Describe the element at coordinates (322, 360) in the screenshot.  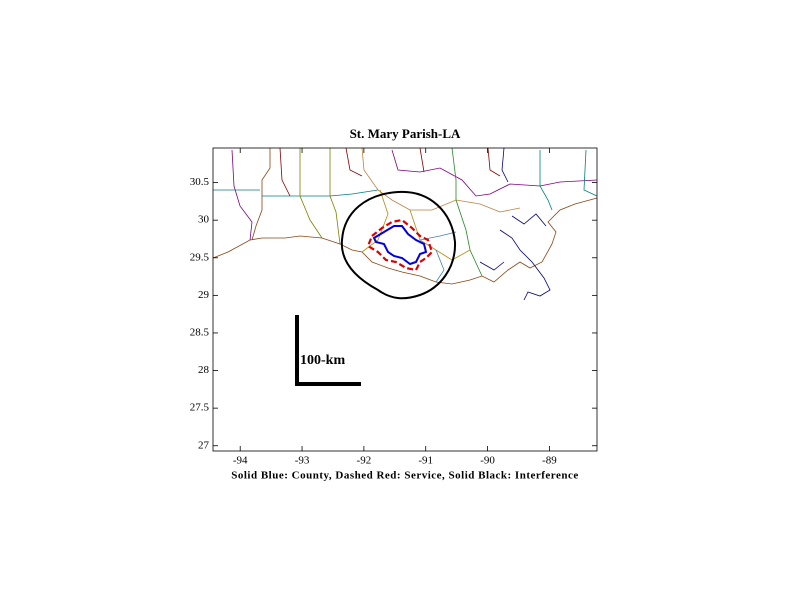
I see `scale-label: 100-km` at that location.